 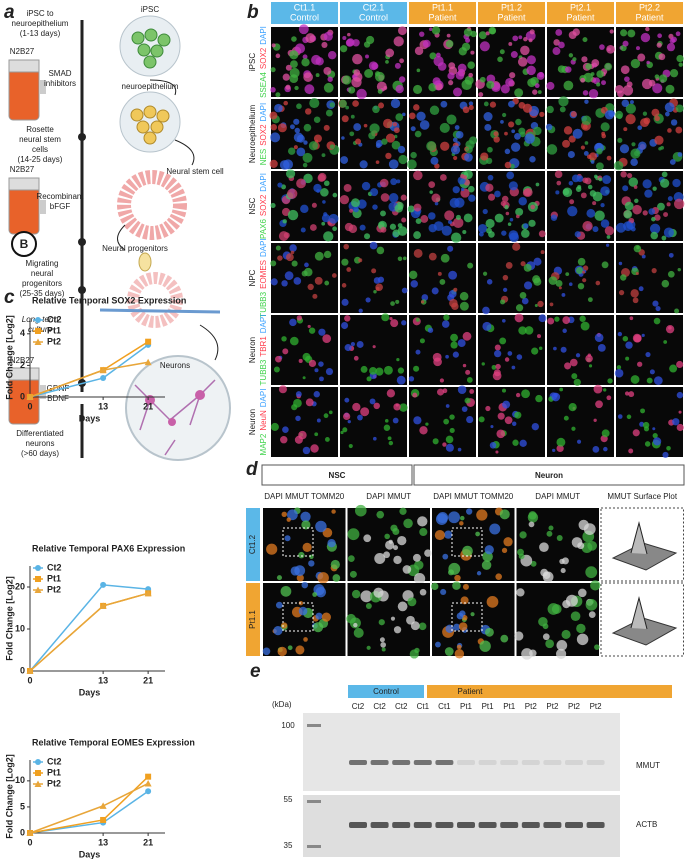 I want to click on legend-label: Pt2, so click(x=54, y=589).